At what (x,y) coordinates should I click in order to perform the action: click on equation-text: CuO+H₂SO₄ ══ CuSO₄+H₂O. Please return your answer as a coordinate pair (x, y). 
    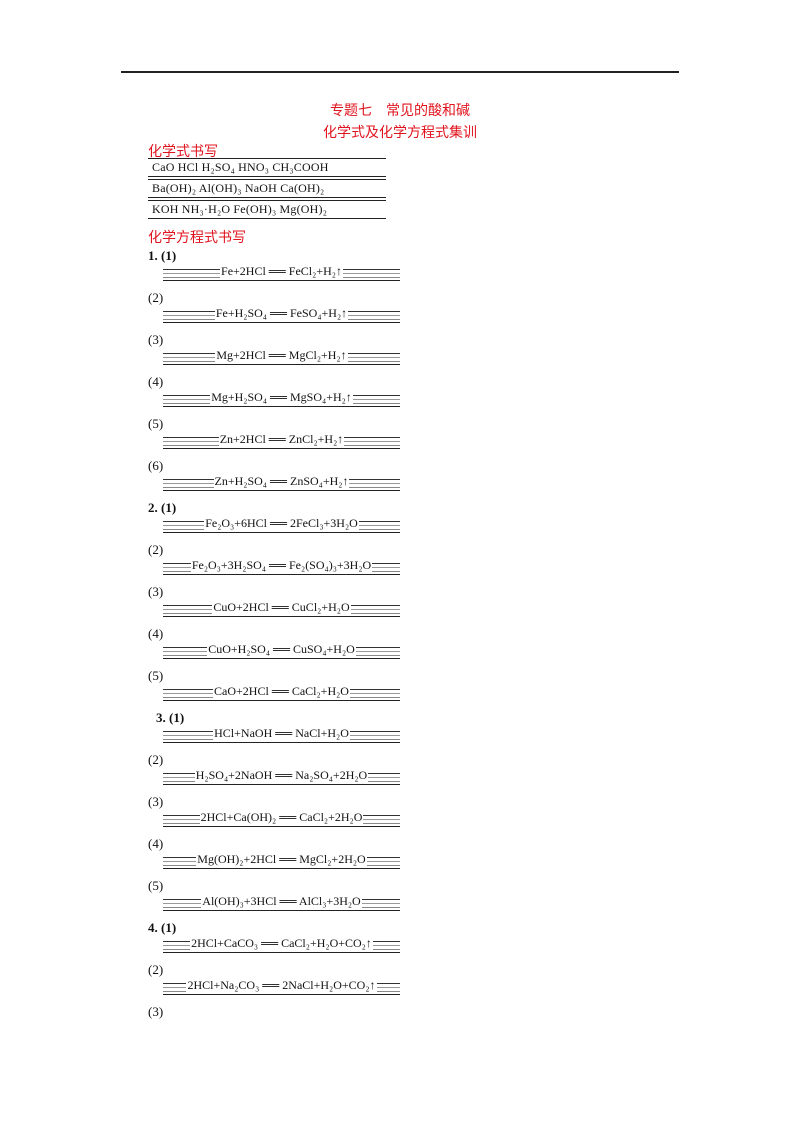
    Looking at the image, I should click on (281, 649).